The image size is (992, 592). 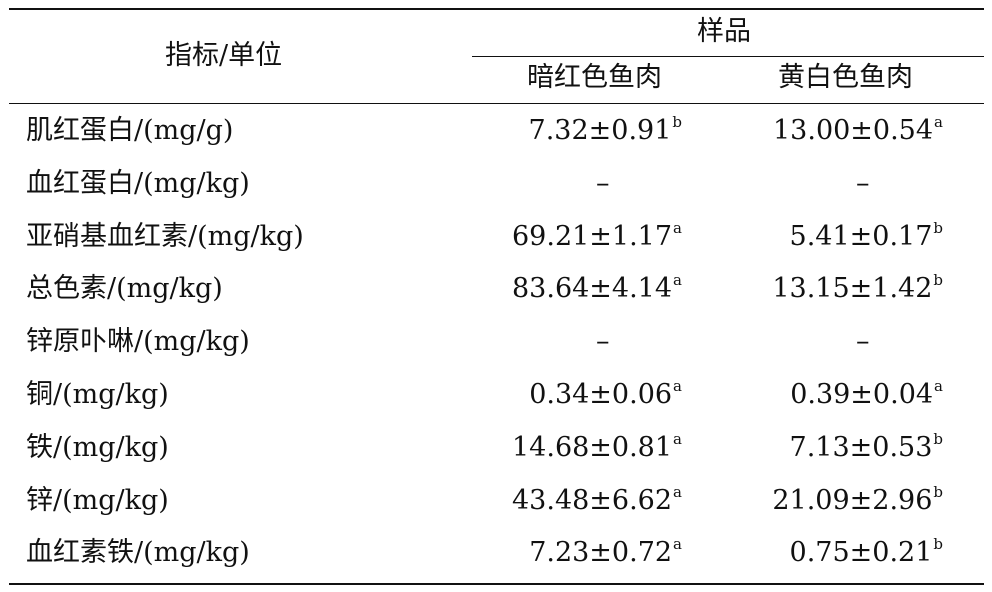 What do you see at coordinates (496, 342) in the screenshot?
I see `table-row: 锌原卟啉/(mg/kg) – –` at bounding box center [496, 342].